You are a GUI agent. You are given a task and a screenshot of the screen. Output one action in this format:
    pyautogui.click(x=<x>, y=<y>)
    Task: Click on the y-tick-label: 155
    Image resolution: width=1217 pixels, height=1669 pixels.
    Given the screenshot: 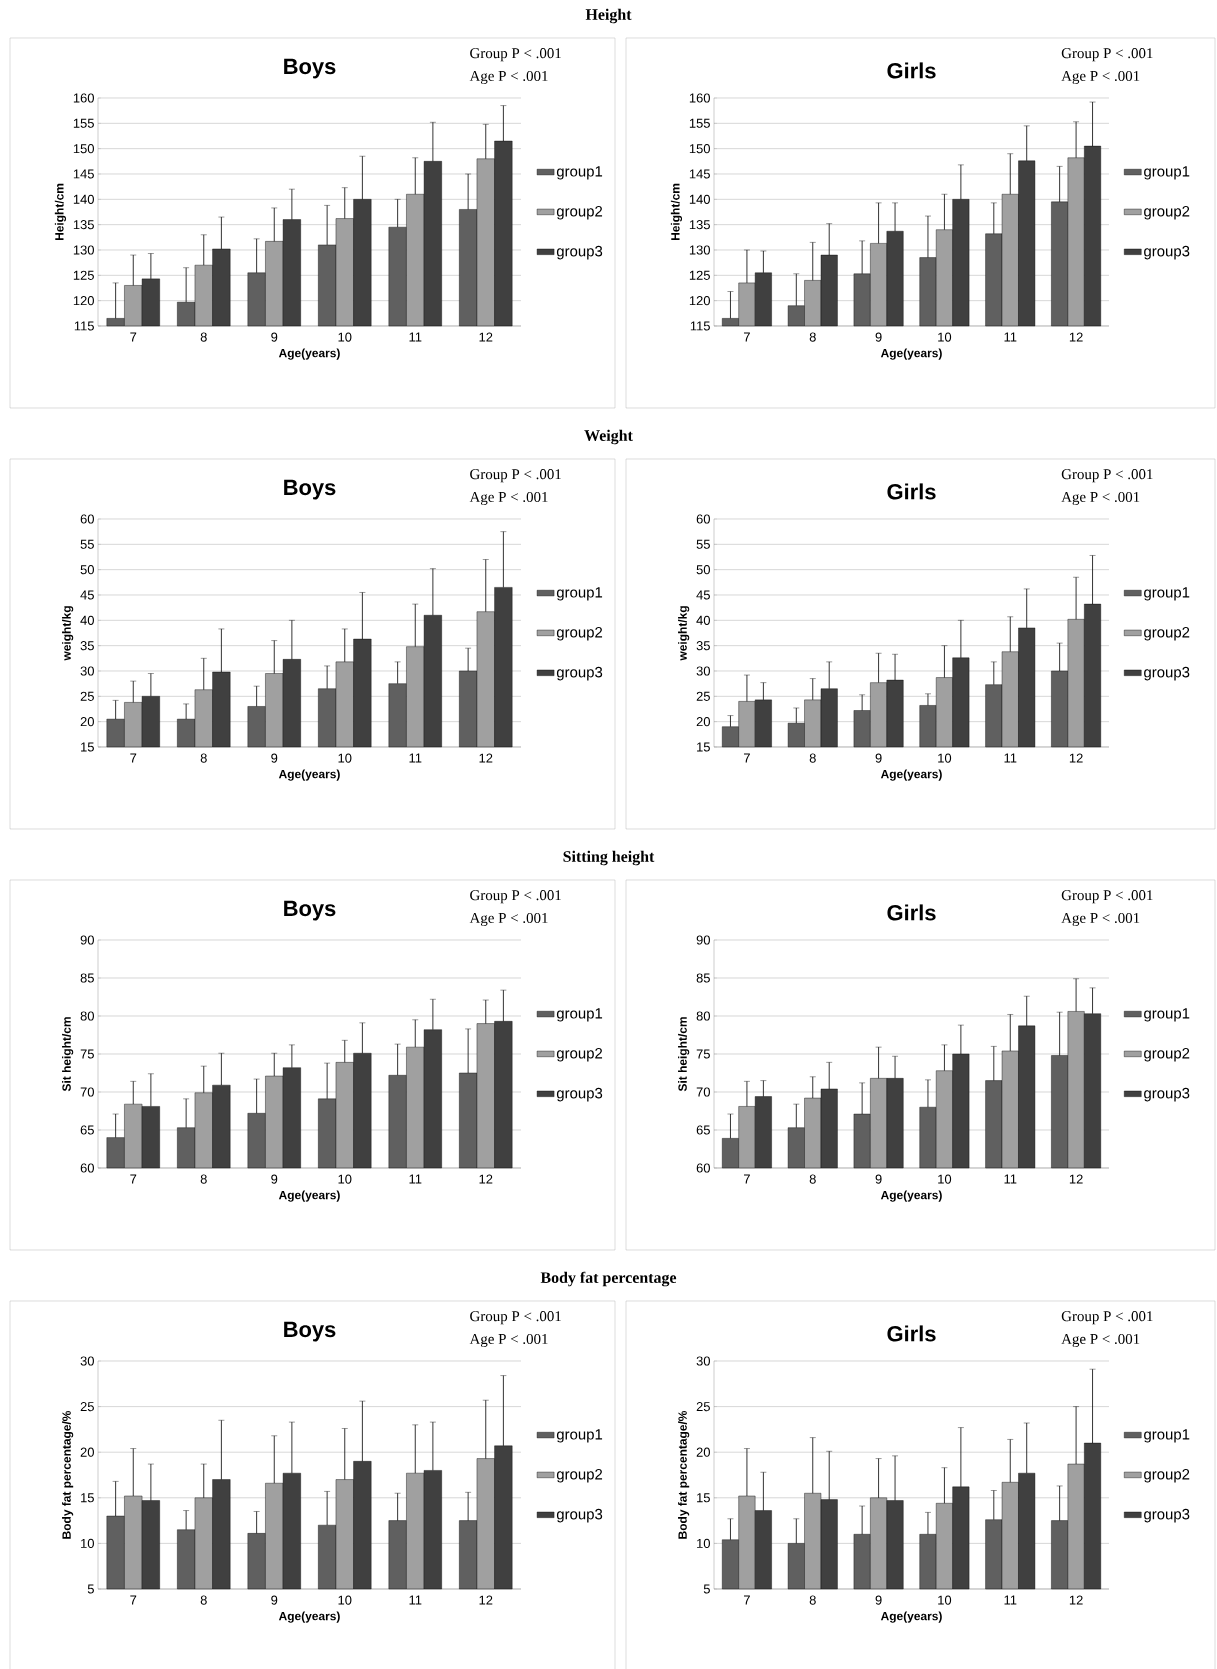 What is the action you would take?
    pyautogui.click(x=699, y=123)
    